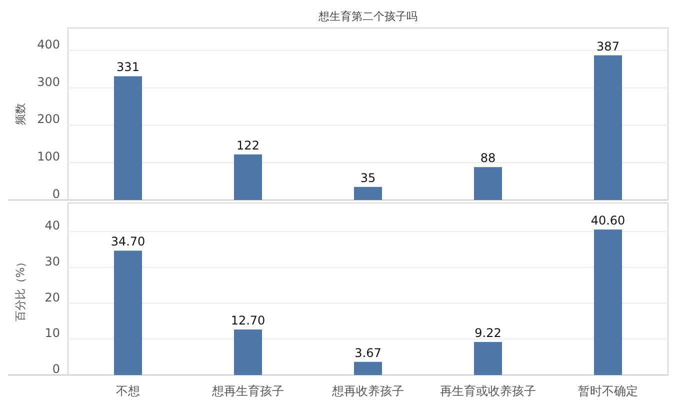  Describe the element at coordinates (608, 221) in the screenshot. I see `data-label: 40.60` at that location.